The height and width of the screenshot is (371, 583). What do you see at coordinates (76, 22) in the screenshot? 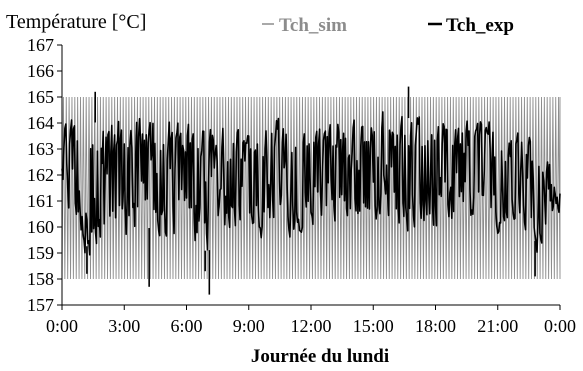
I see `y-axis-title: Température [°C]` at bounding box center [76, 22].